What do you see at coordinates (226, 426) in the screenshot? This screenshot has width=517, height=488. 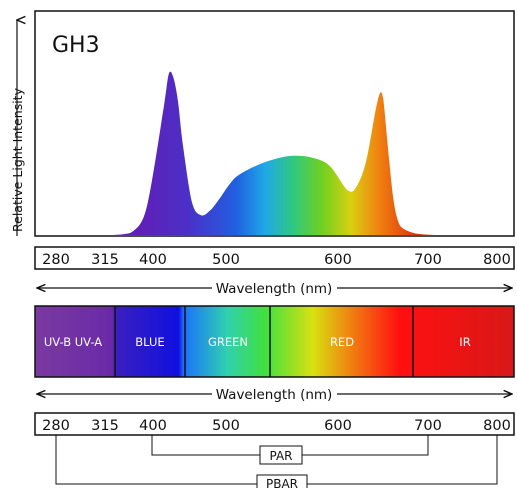 I see `bottom-scale-tick-label: 500` at bounding box center [226, 426].